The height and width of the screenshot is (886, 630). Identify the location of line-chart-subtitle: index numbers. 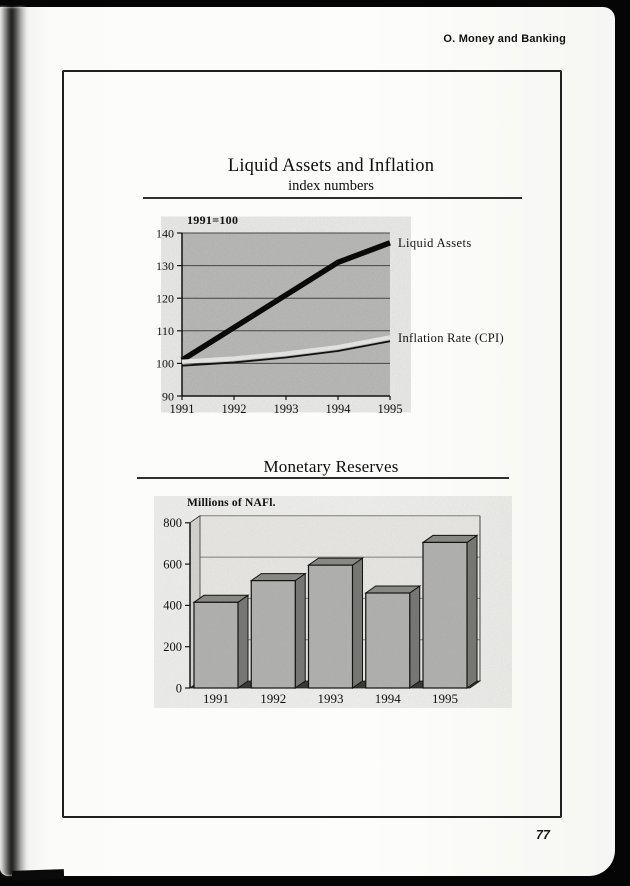
(331, 186).